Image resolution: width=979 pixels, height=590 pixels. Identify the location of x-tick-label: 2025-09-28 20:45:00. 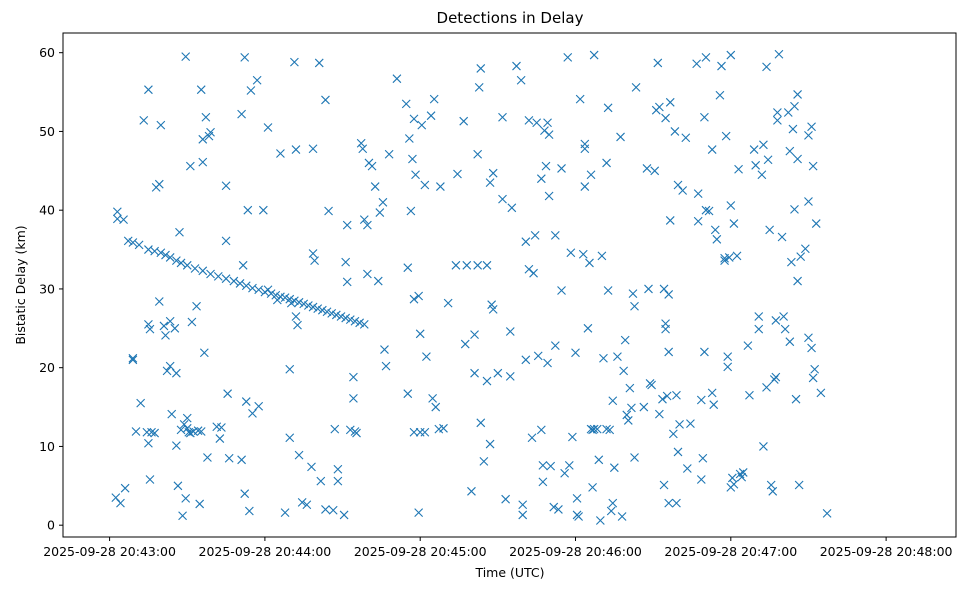
(420, 551).